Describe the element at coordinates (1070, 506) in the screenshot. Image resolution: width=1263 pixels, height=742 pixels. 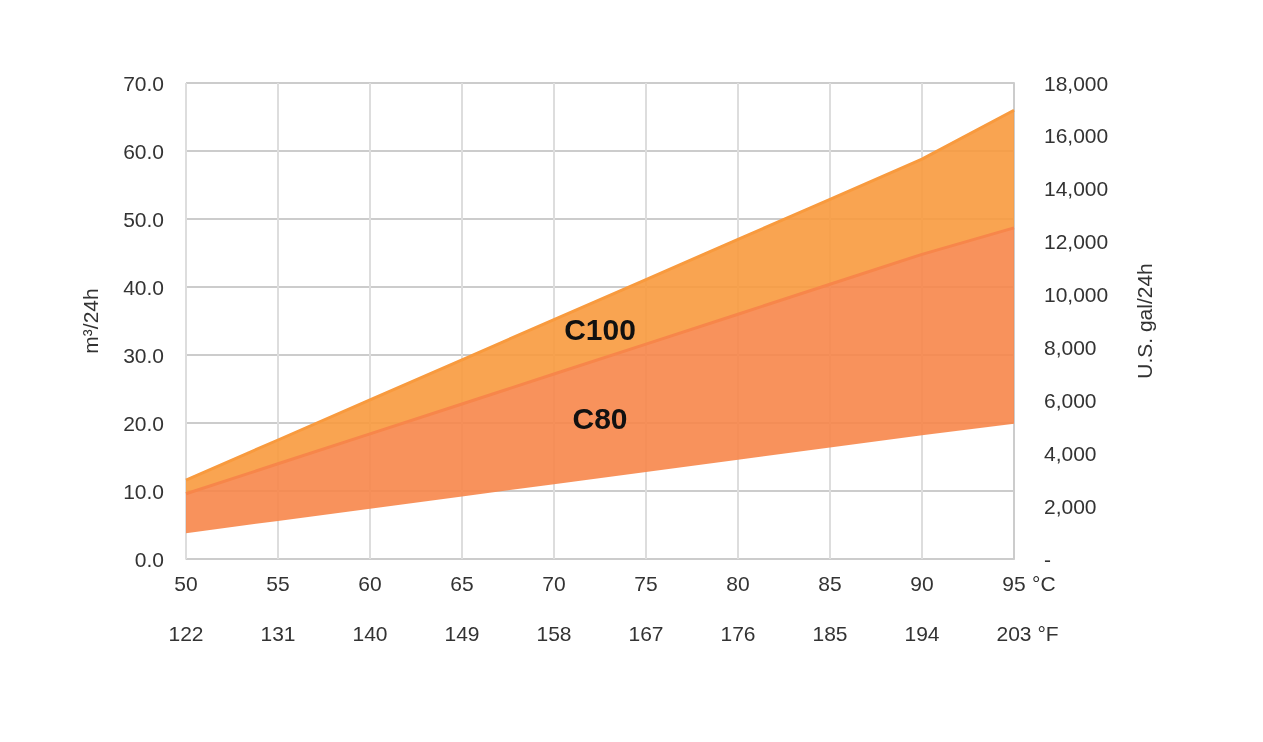
I see `y2-tick-label: 2,000` at that location.